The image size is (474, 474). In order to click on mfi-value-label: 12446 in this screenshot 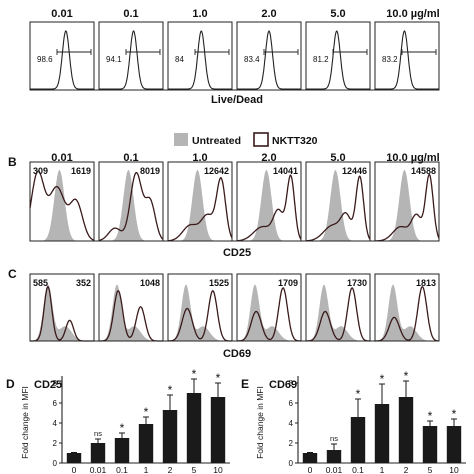, I will do `click(354, 171)`.